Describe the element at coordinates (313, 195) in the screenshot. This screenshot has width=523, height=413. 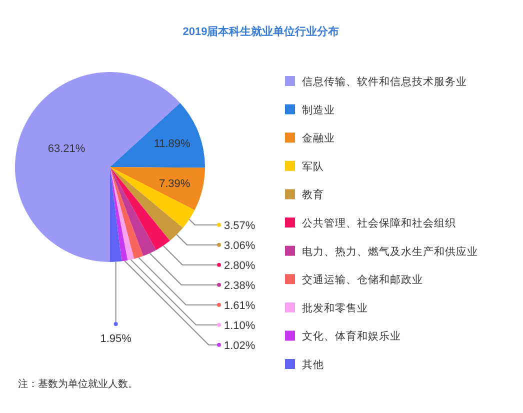
I see `legend-label: 教育` at that location.